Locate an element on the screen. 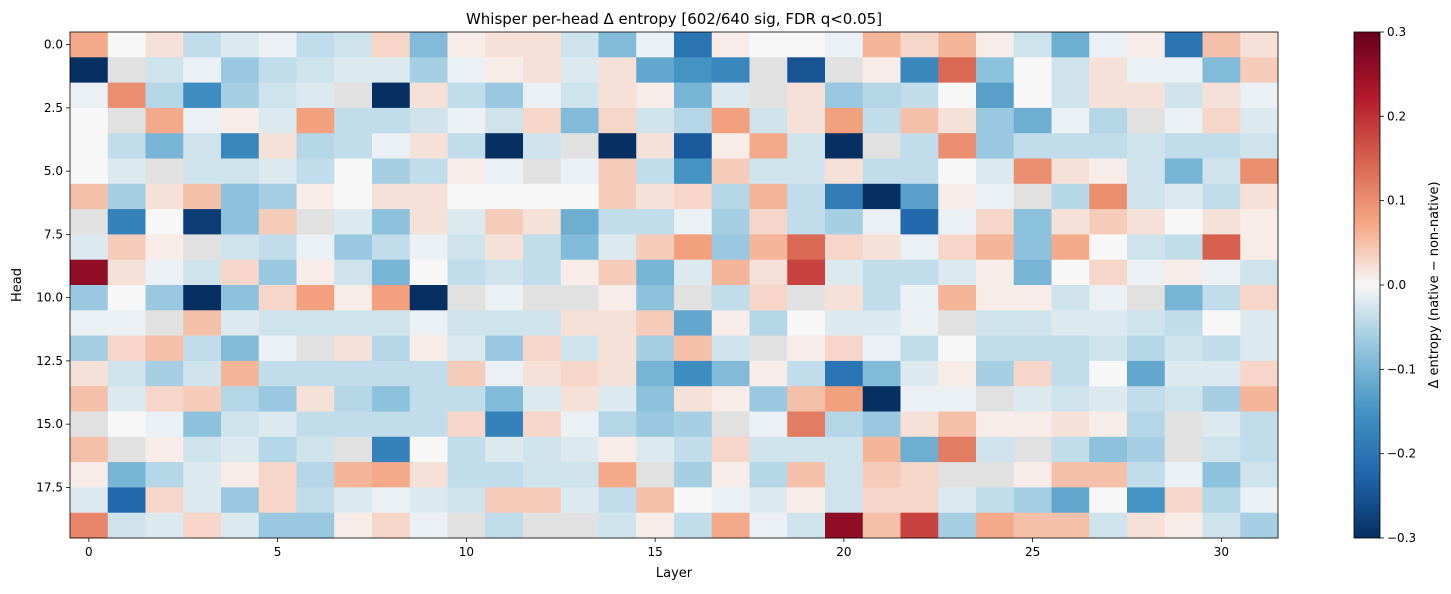 This screenshot has width=1451, height=594. x-tick-label: 0 is located at coordinates (89, 552).